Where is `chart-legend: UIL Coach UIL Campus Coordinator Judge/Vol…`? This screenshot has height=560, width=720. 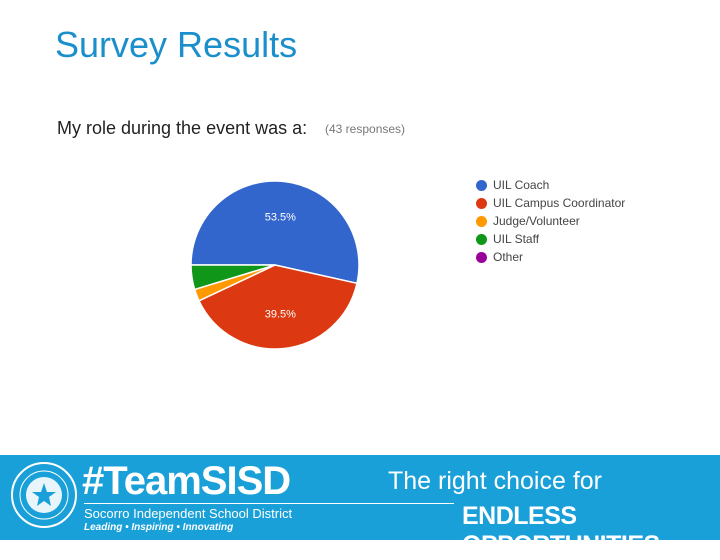
chart-legend: UIL Coach UIL Campus Coordinator Judge/Vol… is located at coordinates (550, 221).